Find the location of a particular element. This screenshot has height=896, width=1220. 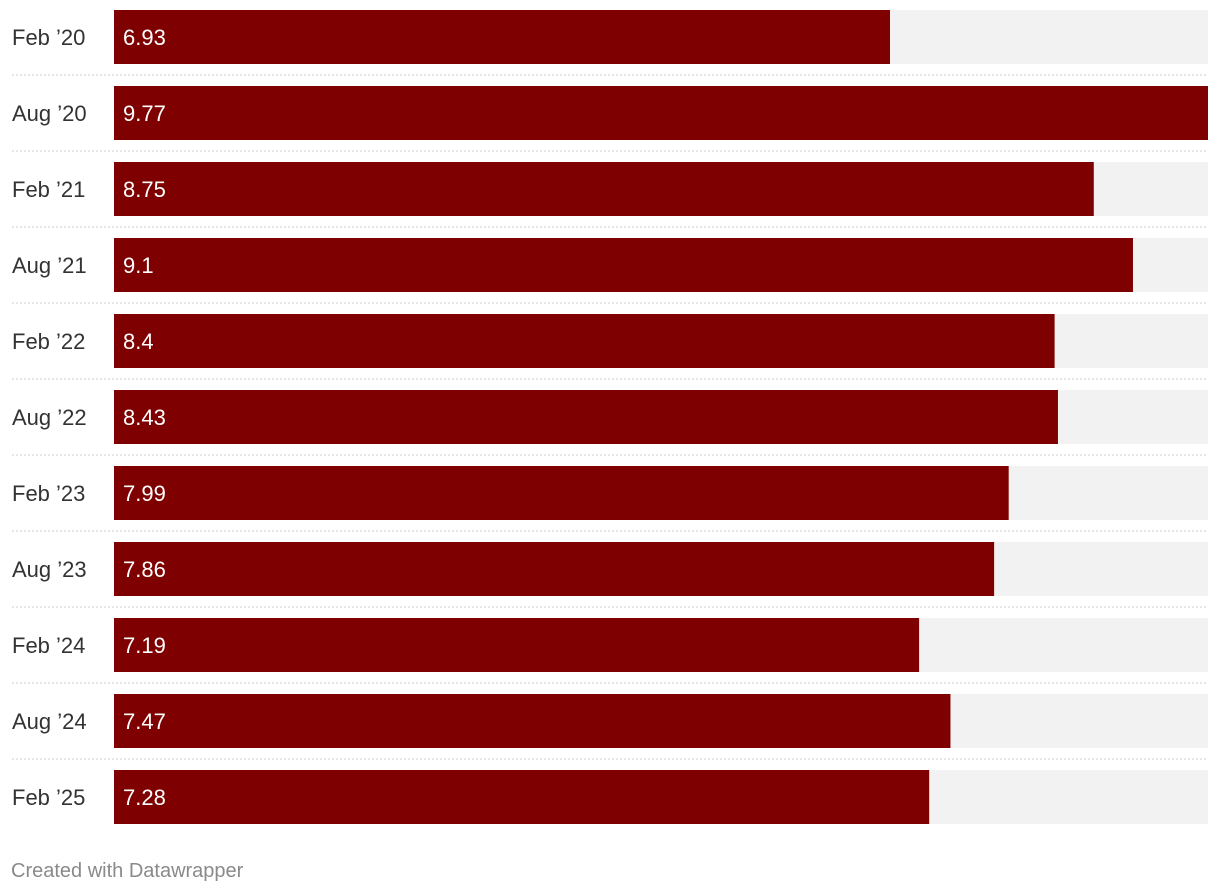

category-label: Feb ’20 is located at coordinates (48, 37).